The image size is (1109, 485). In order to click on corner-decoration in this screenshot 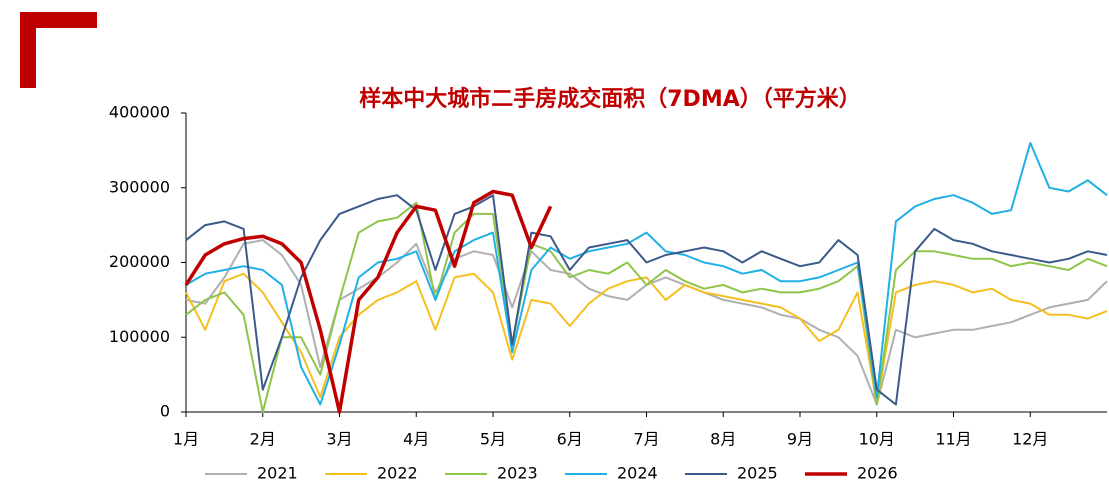, I will do `click(58, 50)`.